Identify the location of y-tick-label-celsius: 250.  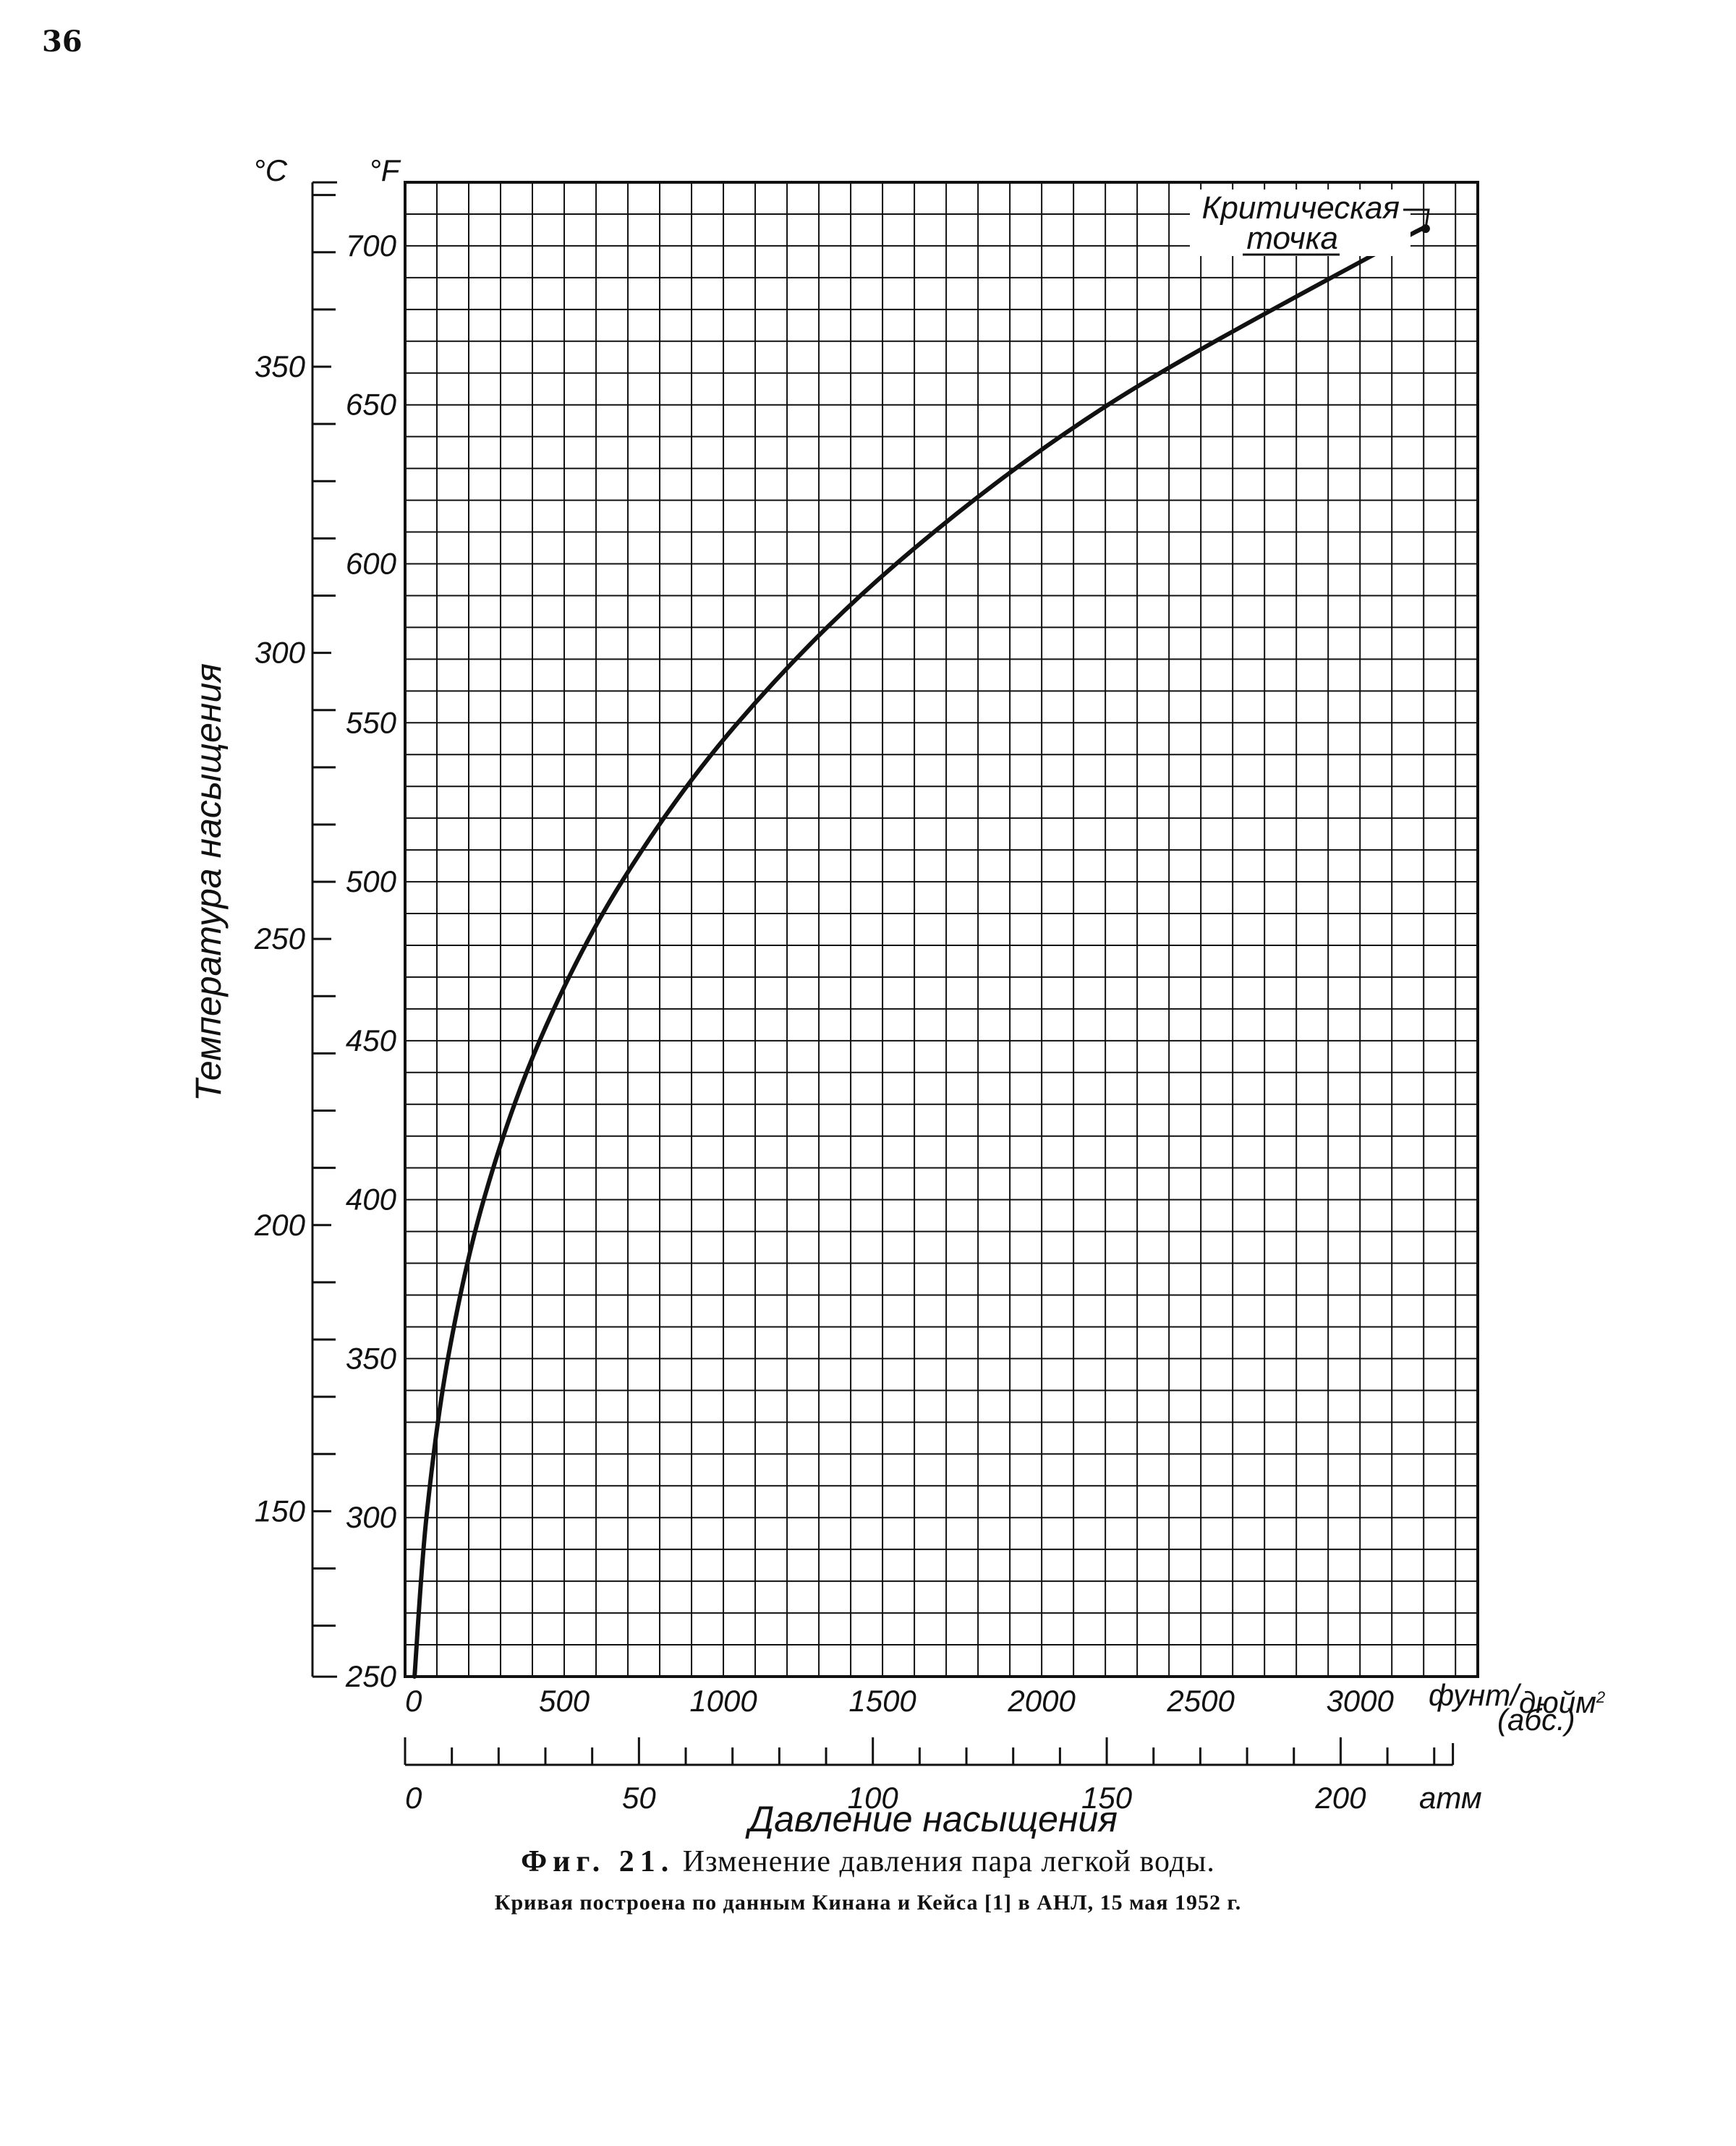
(280, 938).